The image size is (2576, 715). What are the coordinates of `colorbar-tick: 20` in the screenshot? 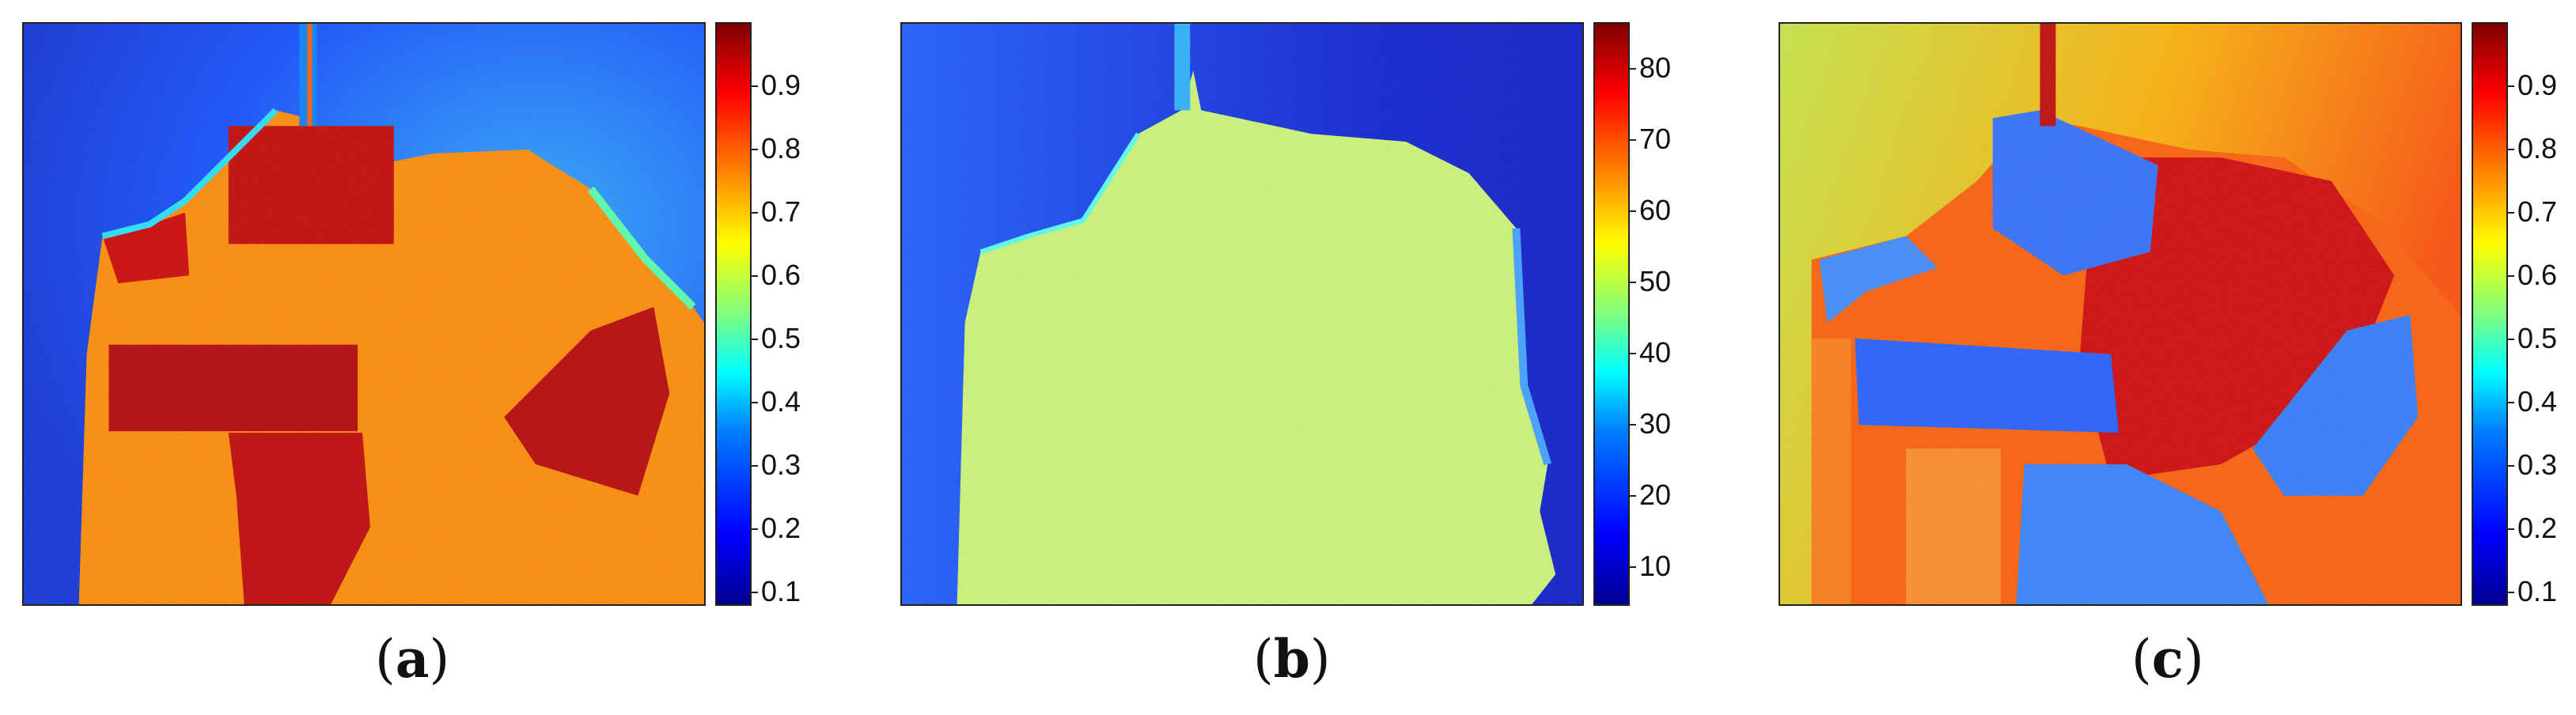 It's located at (1650, 495).